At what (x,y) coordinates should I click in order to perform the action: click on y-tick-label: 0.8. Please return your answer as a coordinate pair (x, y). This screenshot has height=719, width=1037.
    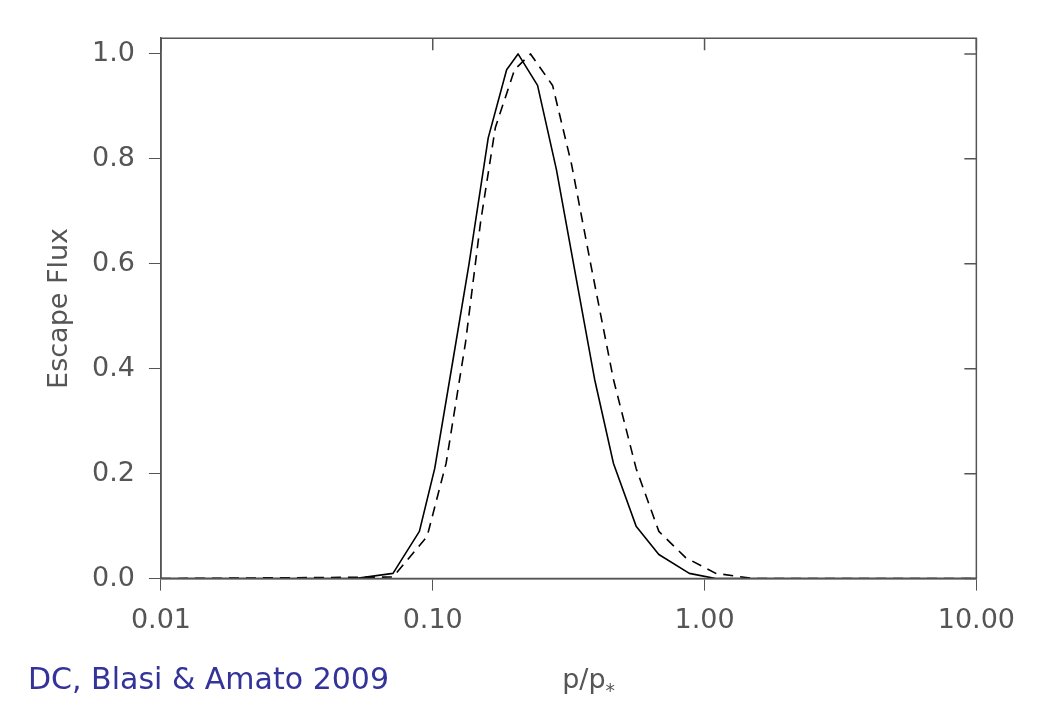
    Looking at the image, I should click on (113, 156).